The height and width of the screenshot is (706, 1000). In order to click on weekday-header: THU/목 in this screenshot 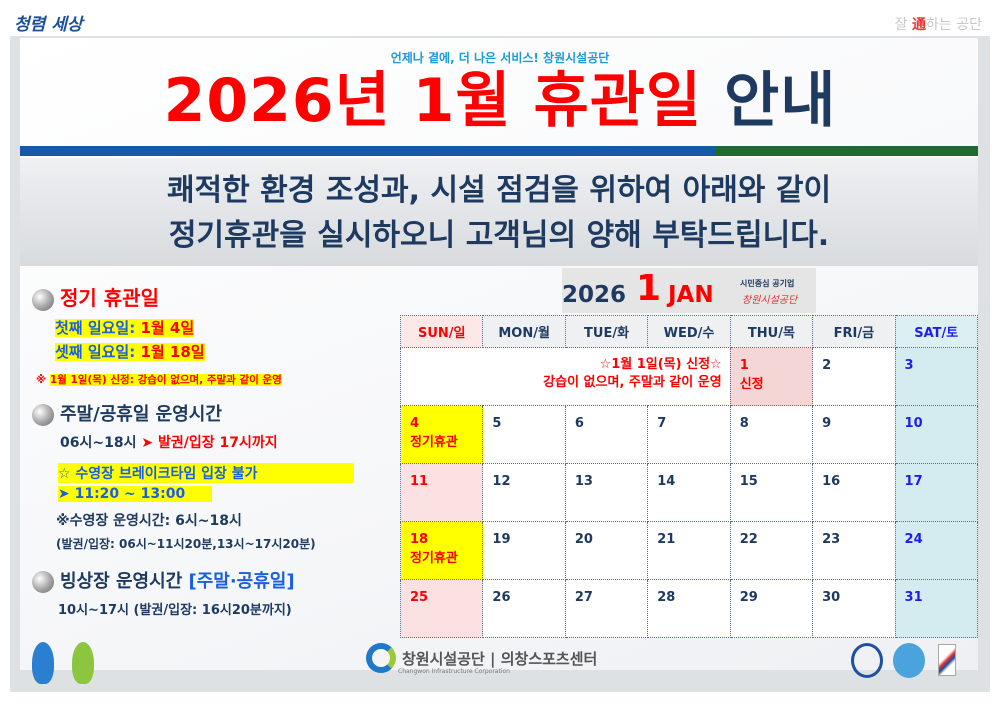, I will do `click(771, 331)`.